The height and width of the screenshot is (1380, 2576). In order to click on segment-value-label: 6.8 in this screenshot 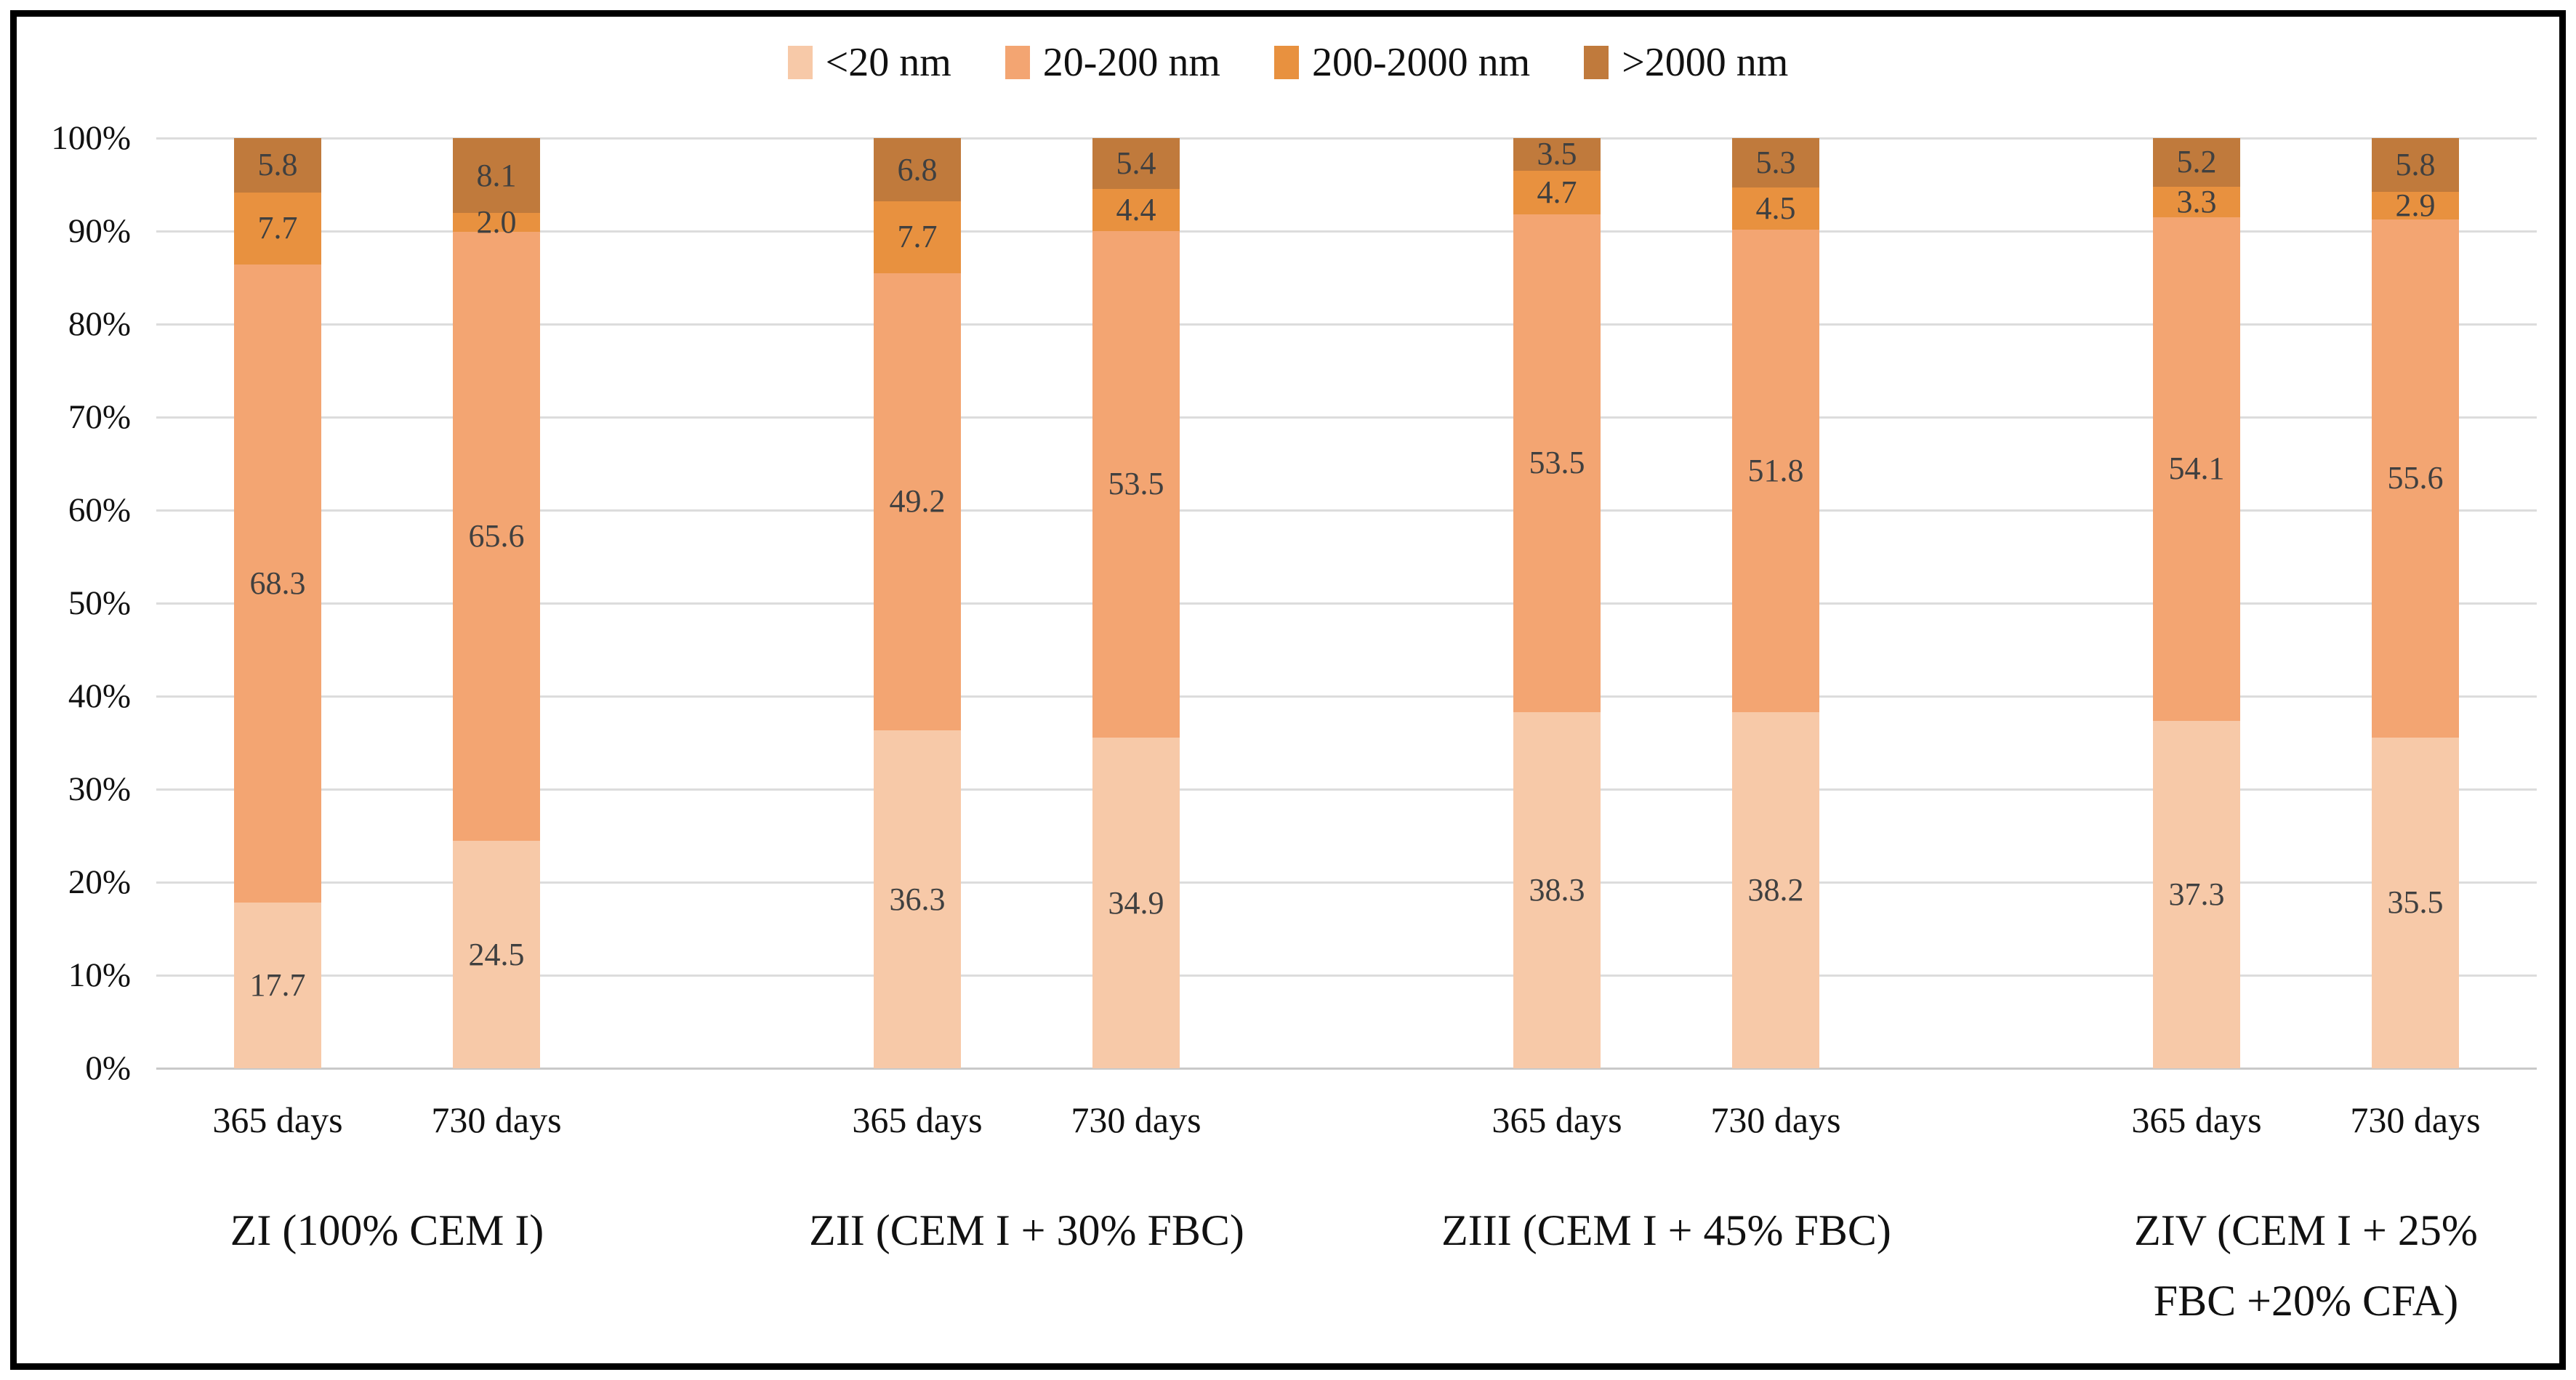, I will do `click(917, 169)`.